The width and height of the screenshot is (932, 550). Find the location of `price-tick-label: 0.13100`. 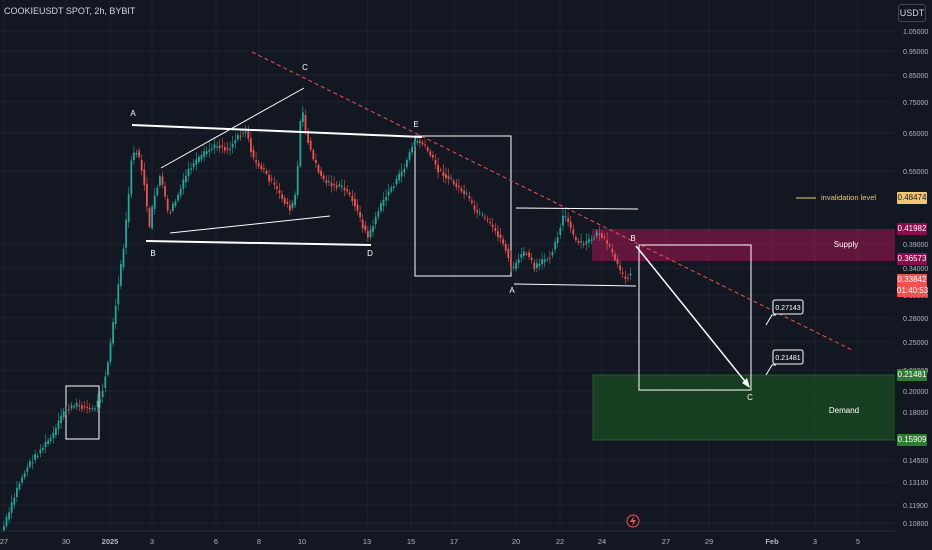

price-tick-label: 0.13100 is located at coordinates (915, 483).